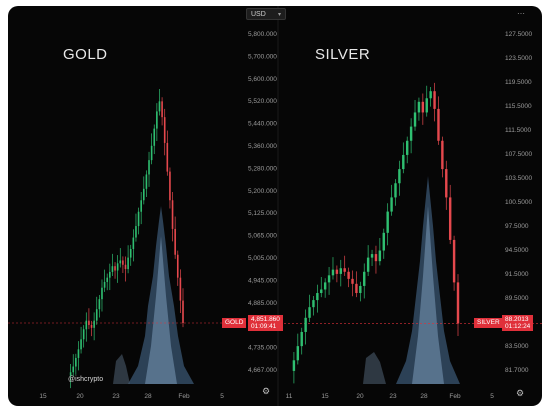 This screenshot has width=550, height=413. I want to click on x-tick-label: Feb, so click(455, 396).